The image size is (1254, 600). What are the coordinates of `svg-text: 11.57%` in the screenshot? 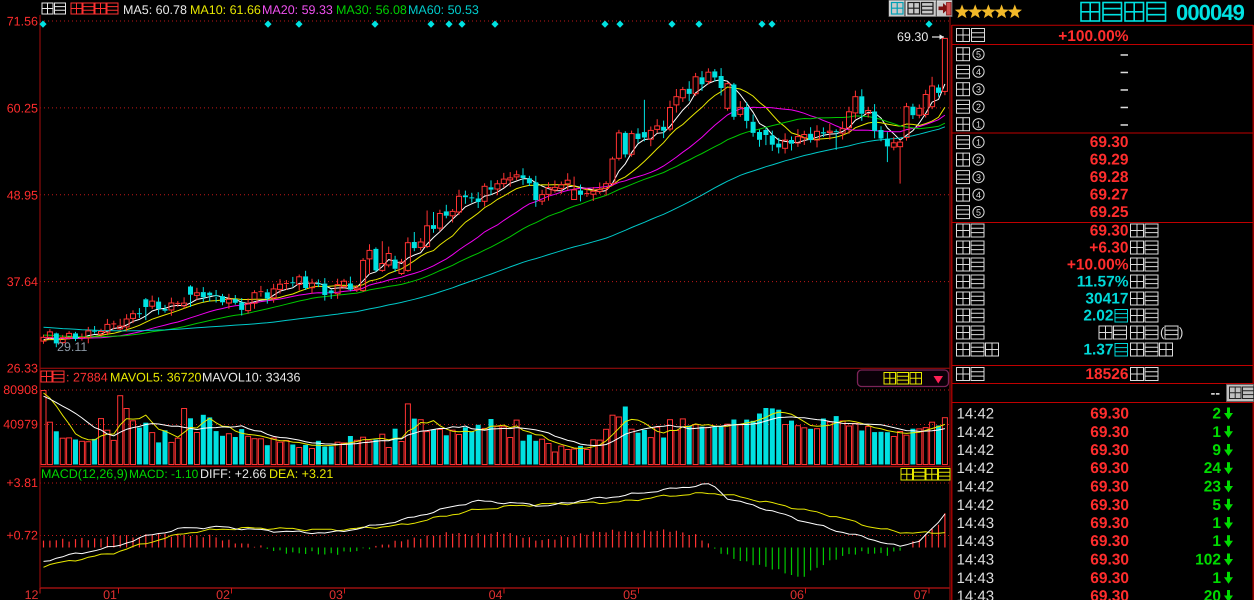 It's located at (1103, 282).